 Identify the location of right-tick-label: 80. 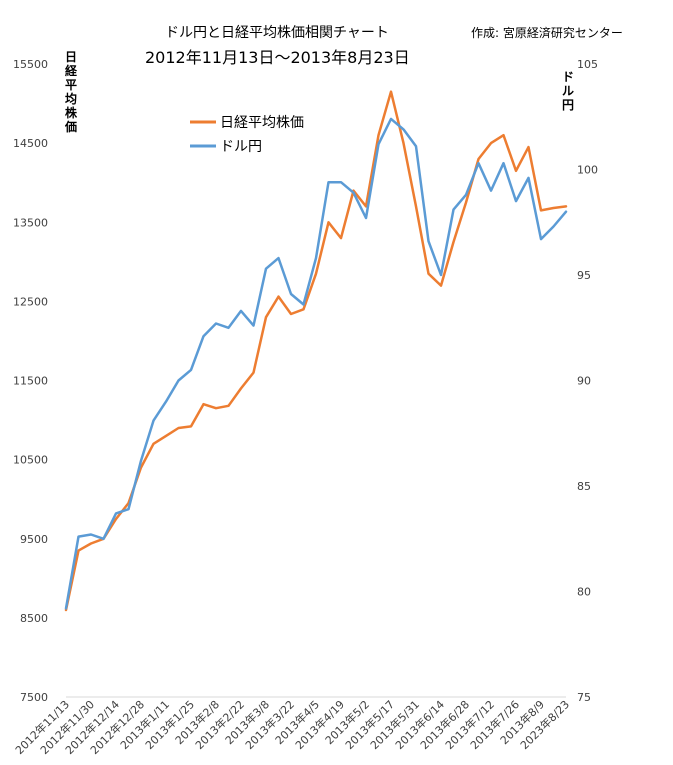
(584, 592).